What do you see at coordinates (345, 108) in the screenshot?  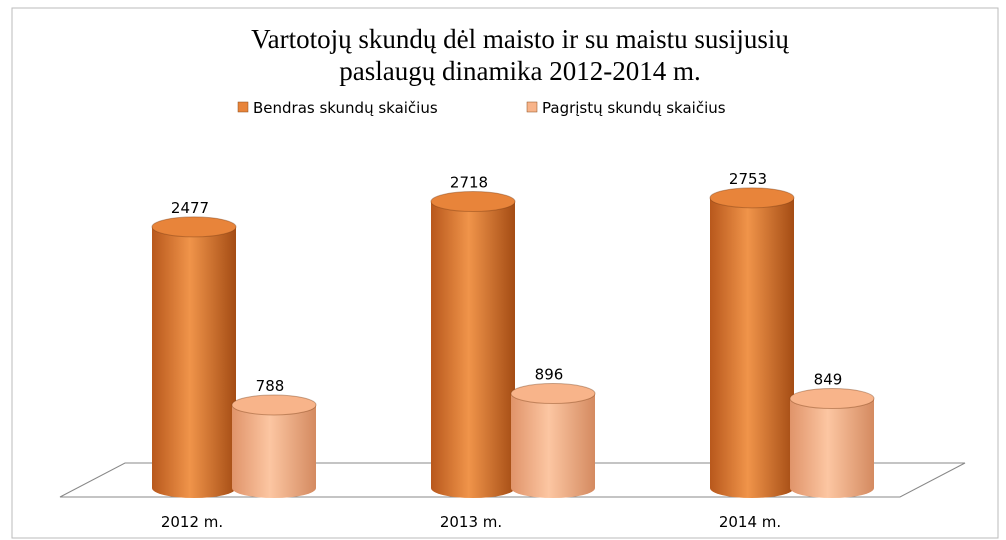 I see `legend-label: Bendras skundų skaičius` at bounding box center [345, 108].